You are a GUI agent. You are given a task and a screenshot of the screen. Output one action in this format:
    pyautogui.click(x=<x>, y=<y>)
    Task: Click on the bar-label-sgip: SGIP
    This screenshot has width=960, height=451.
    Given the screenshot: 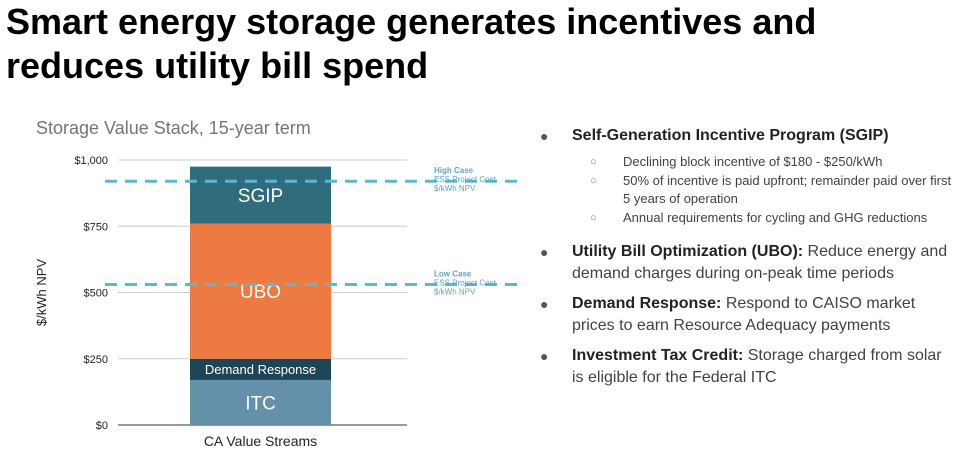 What is the action you would take?
    pyautogui.click(x=260, y=196)
    